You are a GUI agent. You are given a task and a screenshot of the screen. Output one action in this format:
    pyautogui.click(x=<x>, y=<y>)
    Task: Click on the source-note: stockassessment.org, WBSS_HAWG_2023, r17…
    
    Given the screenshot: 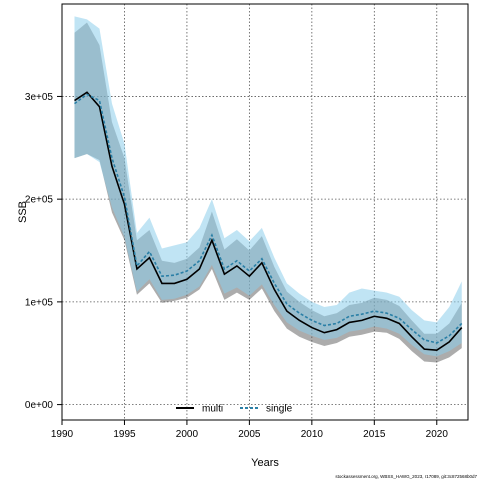 What is the action you would take?
    pyautogui.click(x=406, y=476)
    